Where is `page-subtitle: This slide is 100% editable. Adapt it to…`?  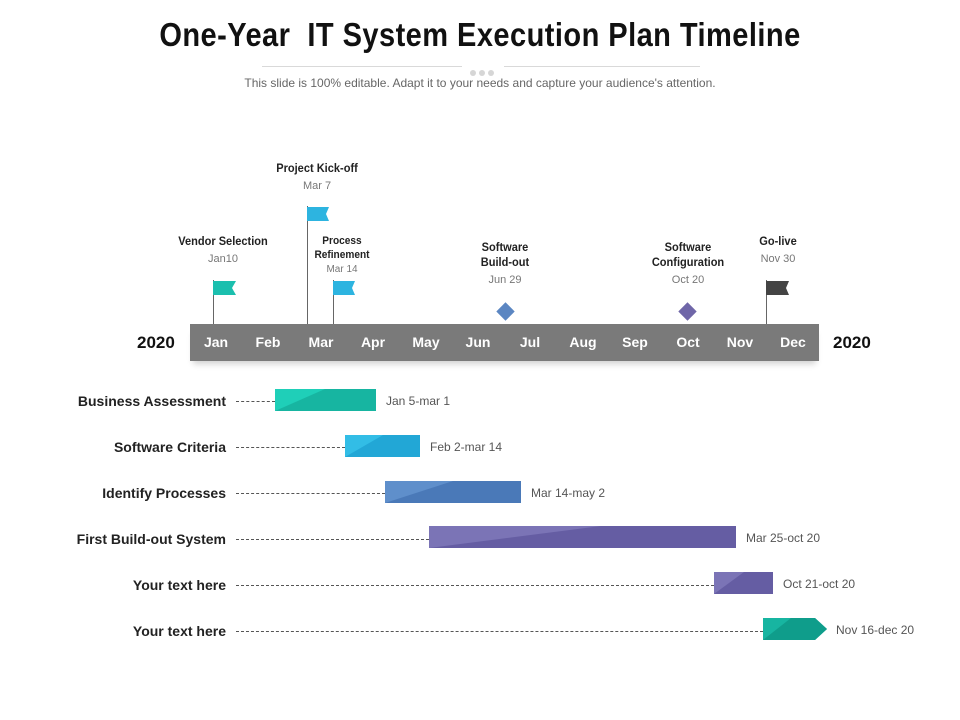
page-subtitle: This slide is 100% editable. Adapt it to… is located at coordinates (480, 83).